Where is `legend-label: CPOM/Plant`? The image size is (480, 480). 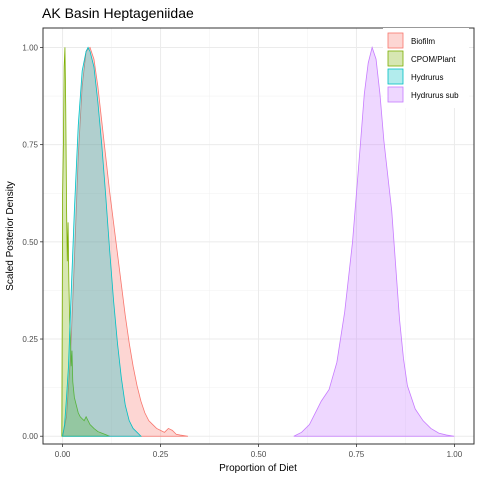
legend-label: CPOM/Plant is located at coordinates (433, 59).